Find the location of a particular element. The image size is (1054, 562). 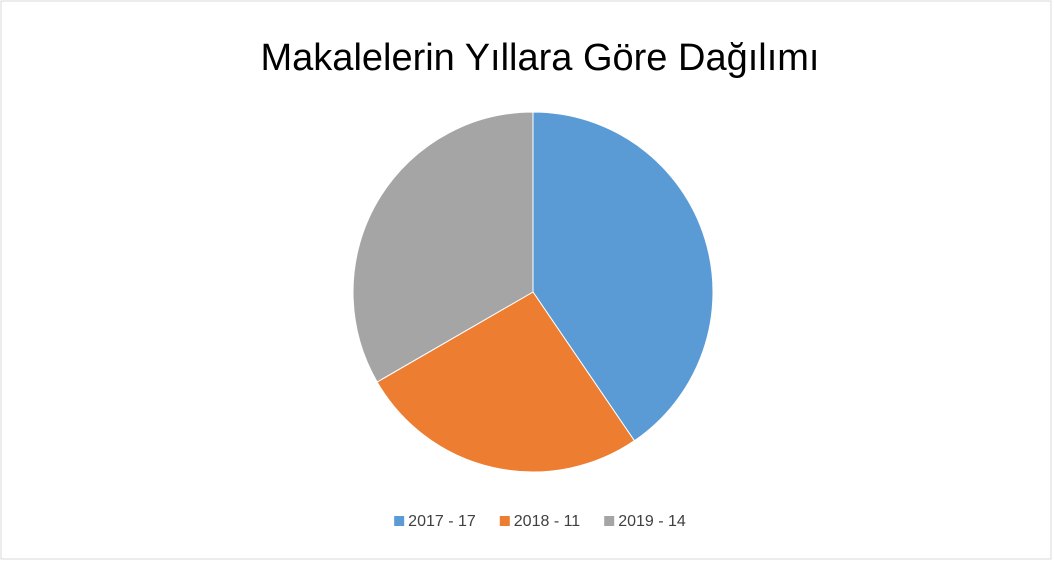

legend-label: 2017 - 17 is located at coordinates (442, 521).